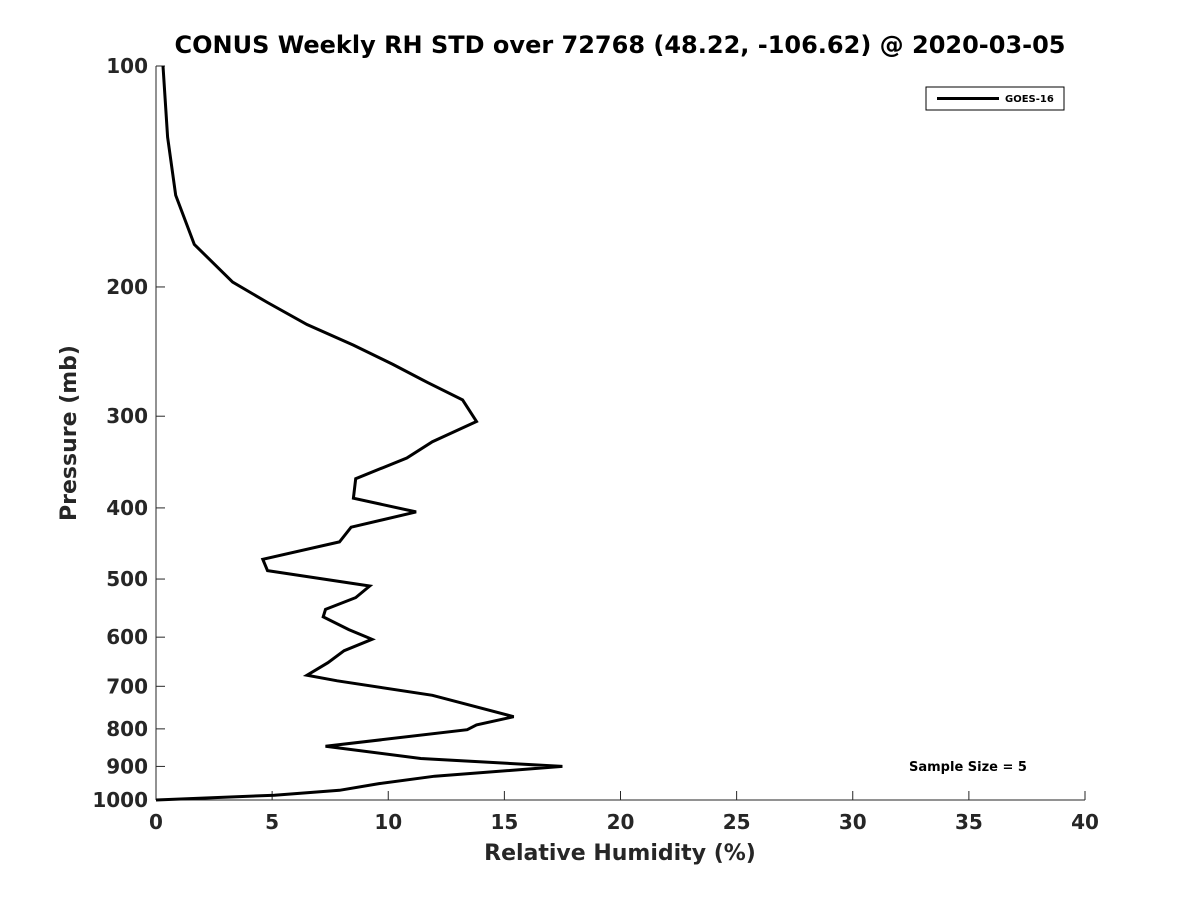 Image resolution: width=1200 pixels, height=900 pixels. Describe the element at coordinates (127, 508) in the screenshot. I see `y-tick-label: 400` at that location.